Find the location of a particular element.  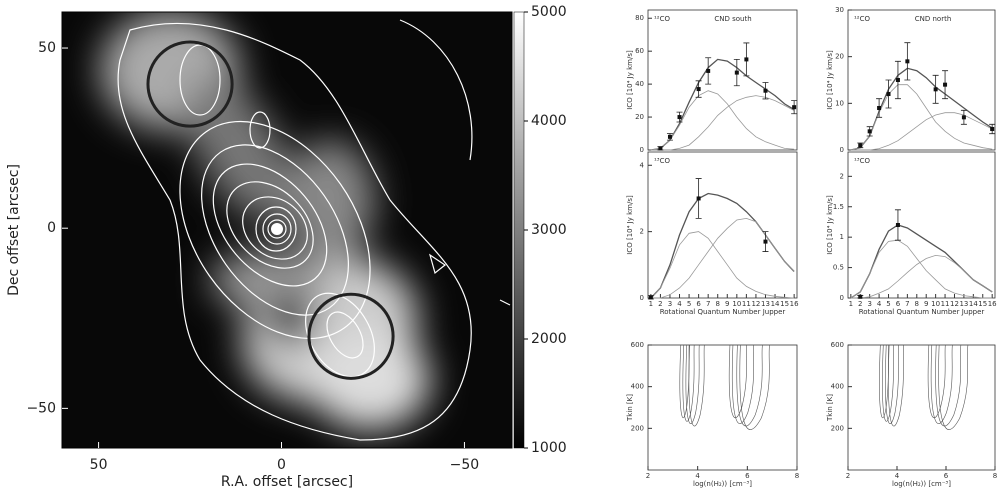

panel-label: ¹³CO is located at coordinates (862, 161).